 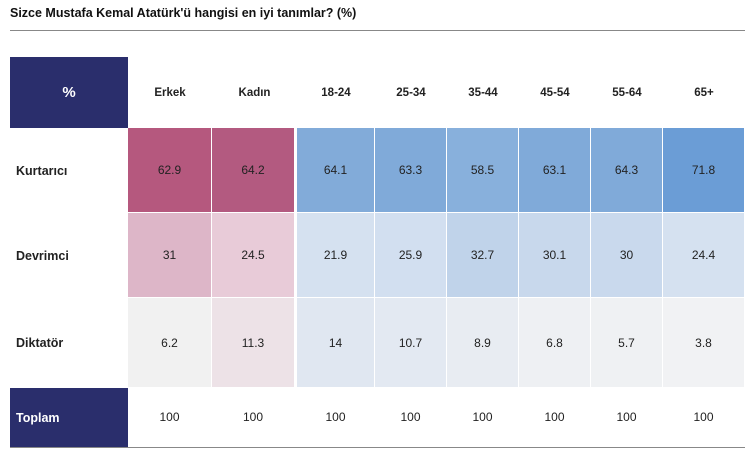 What do you see at coordinates (627, 170) in the screenshot?
I see `cell: 64.3` at bounding box center [627, 170].